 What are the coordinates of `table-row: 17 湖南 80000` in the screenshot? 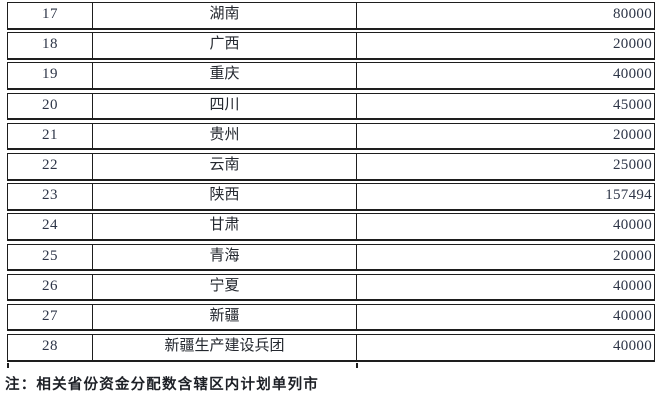 It's located at (331, 16).